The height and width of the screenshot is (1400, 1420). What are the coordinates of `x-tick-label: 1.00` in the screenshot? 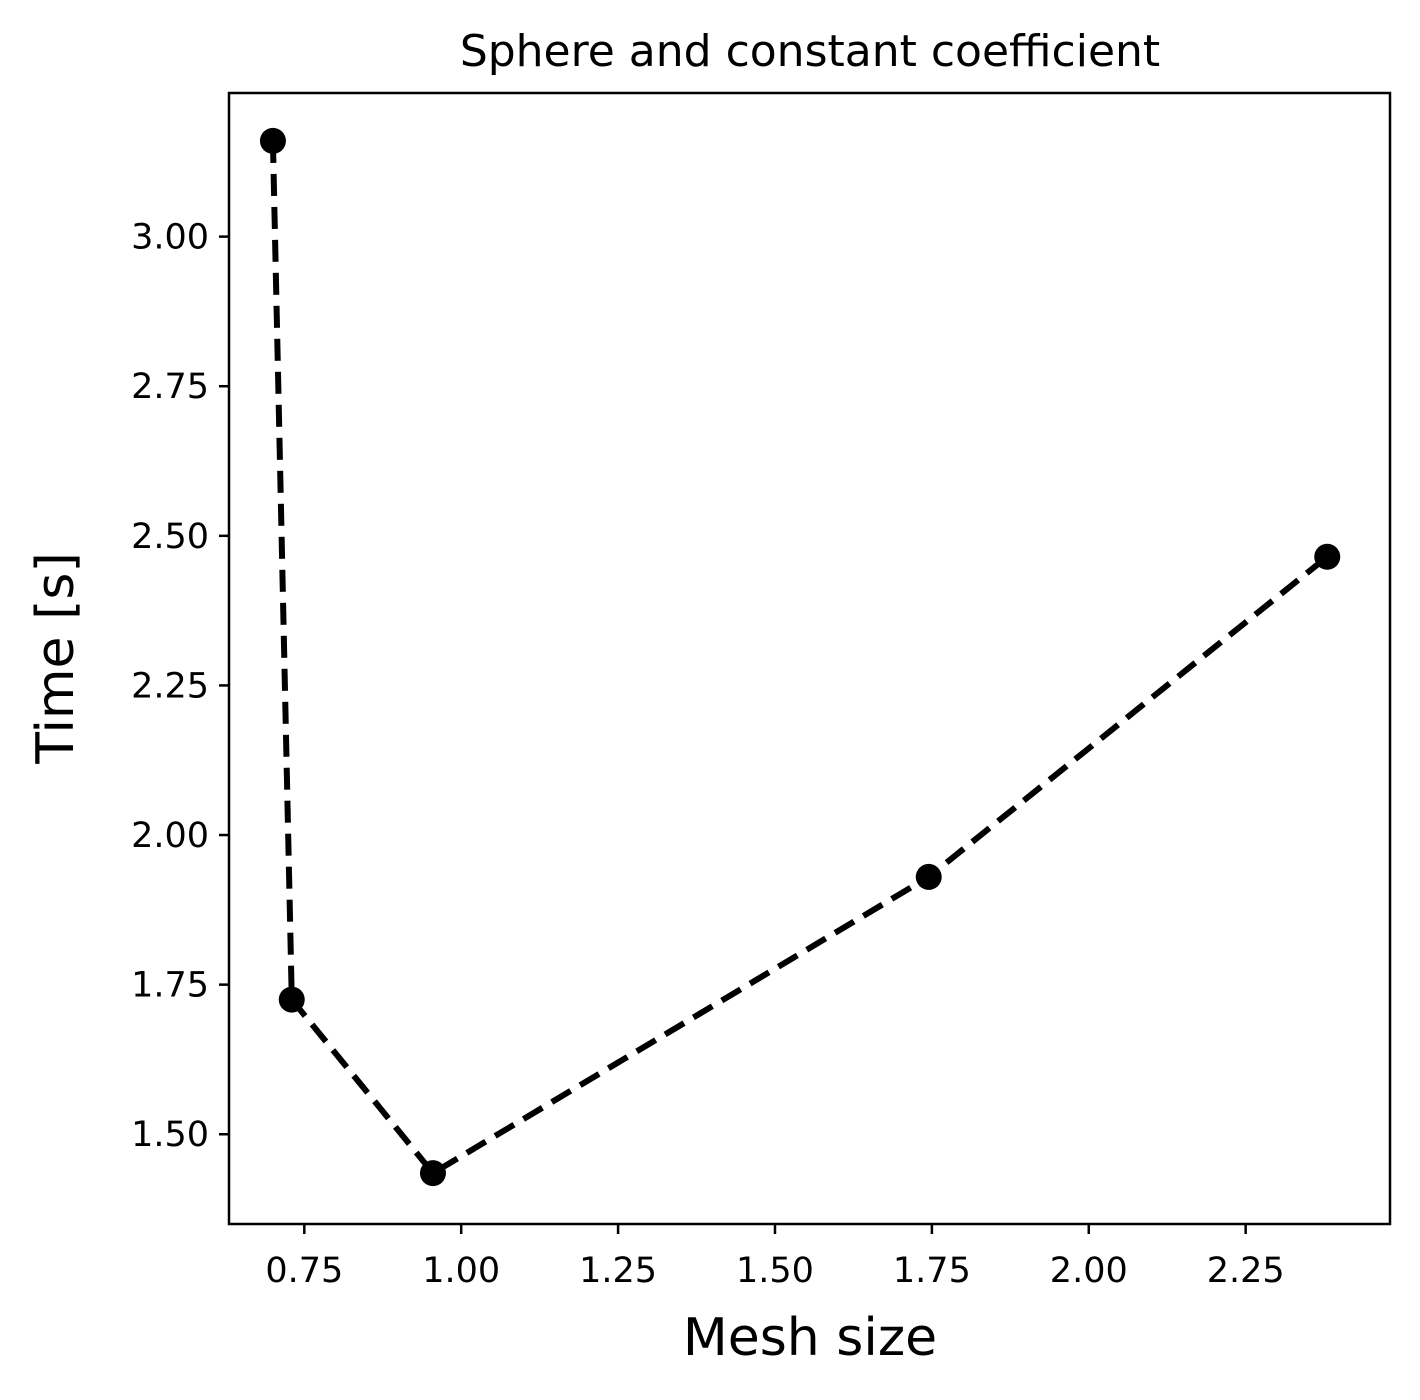 It's located at (461, 1271).